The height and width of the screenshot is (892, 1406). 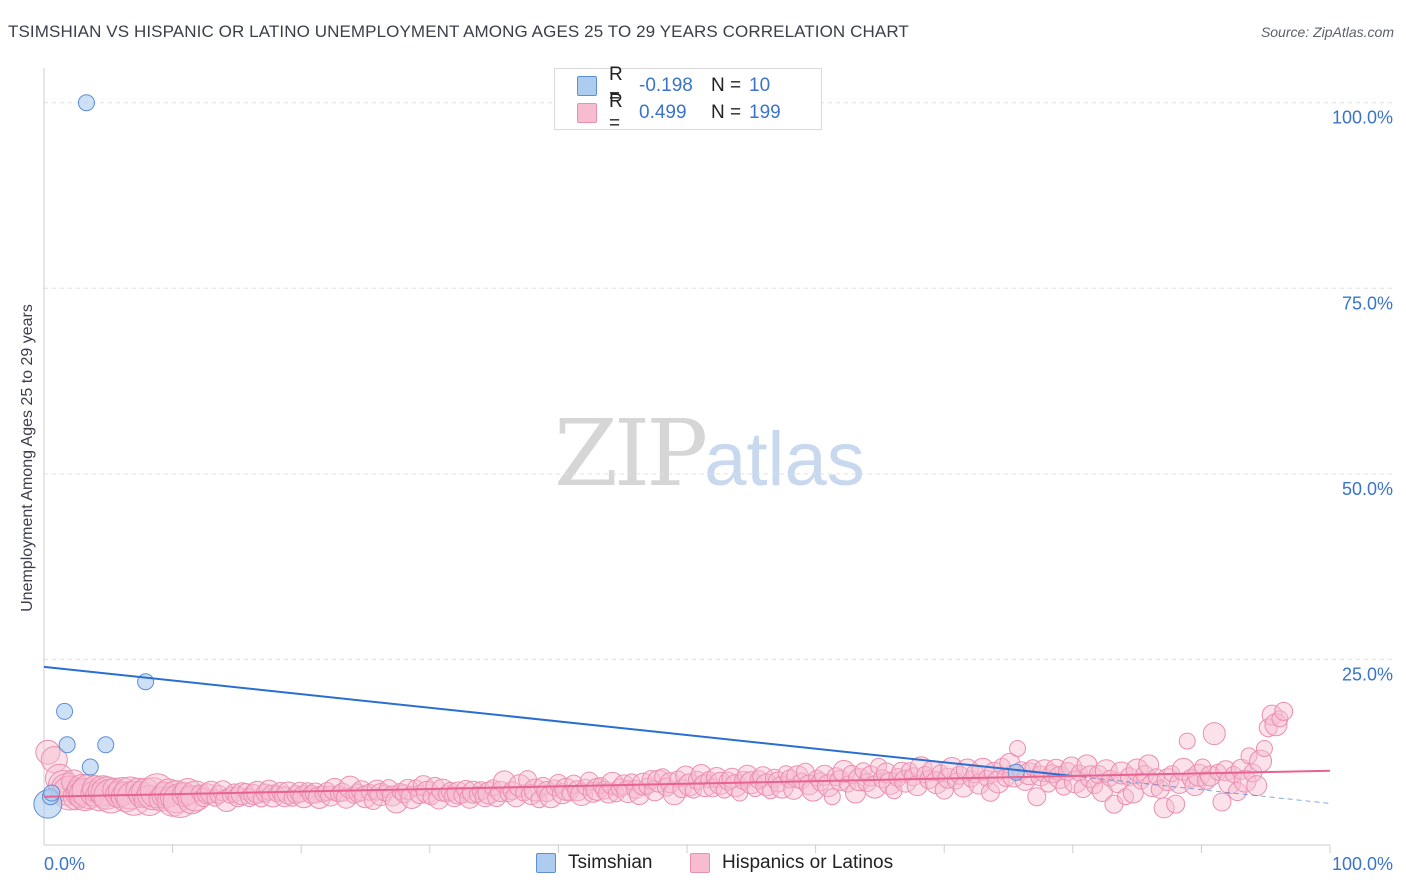 What do you see at coordinates (1362, 864) in the screenshot?
I see `x-tick-label: 100.0%` at bounding box center [1362, 864].